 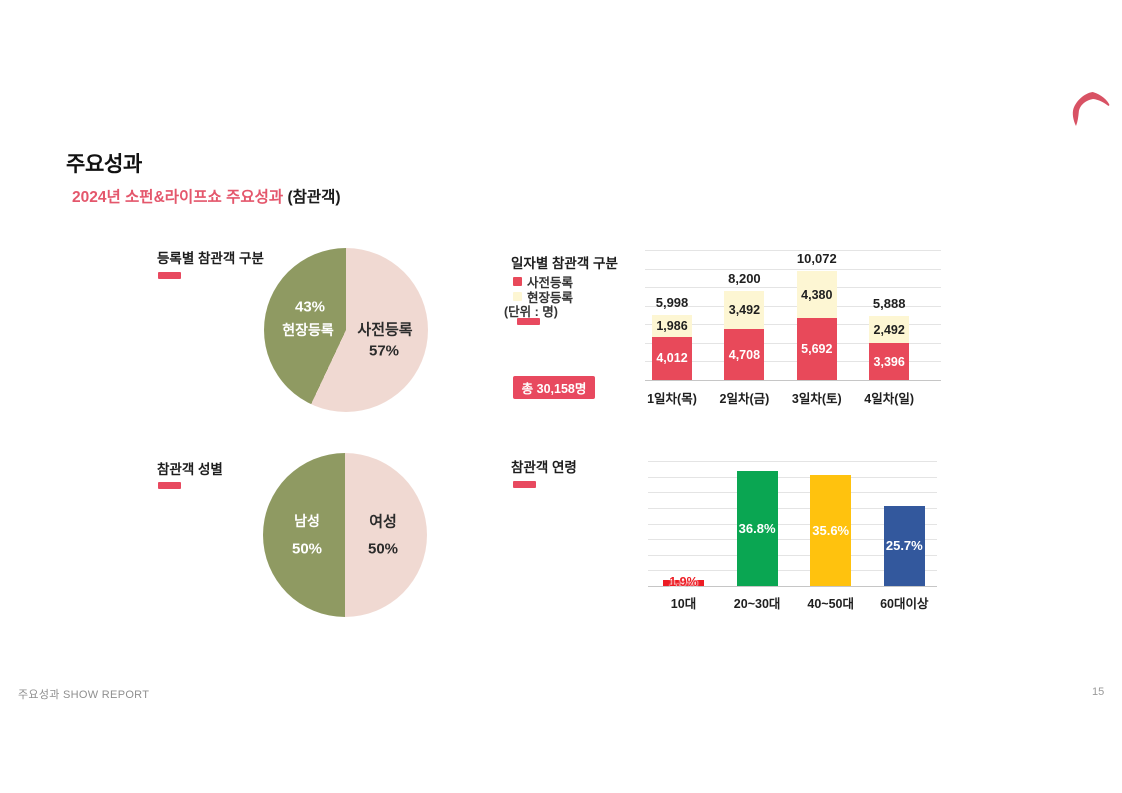 I want to click on age-bar-value-label: 35.6%, so click(x=831, y=530).